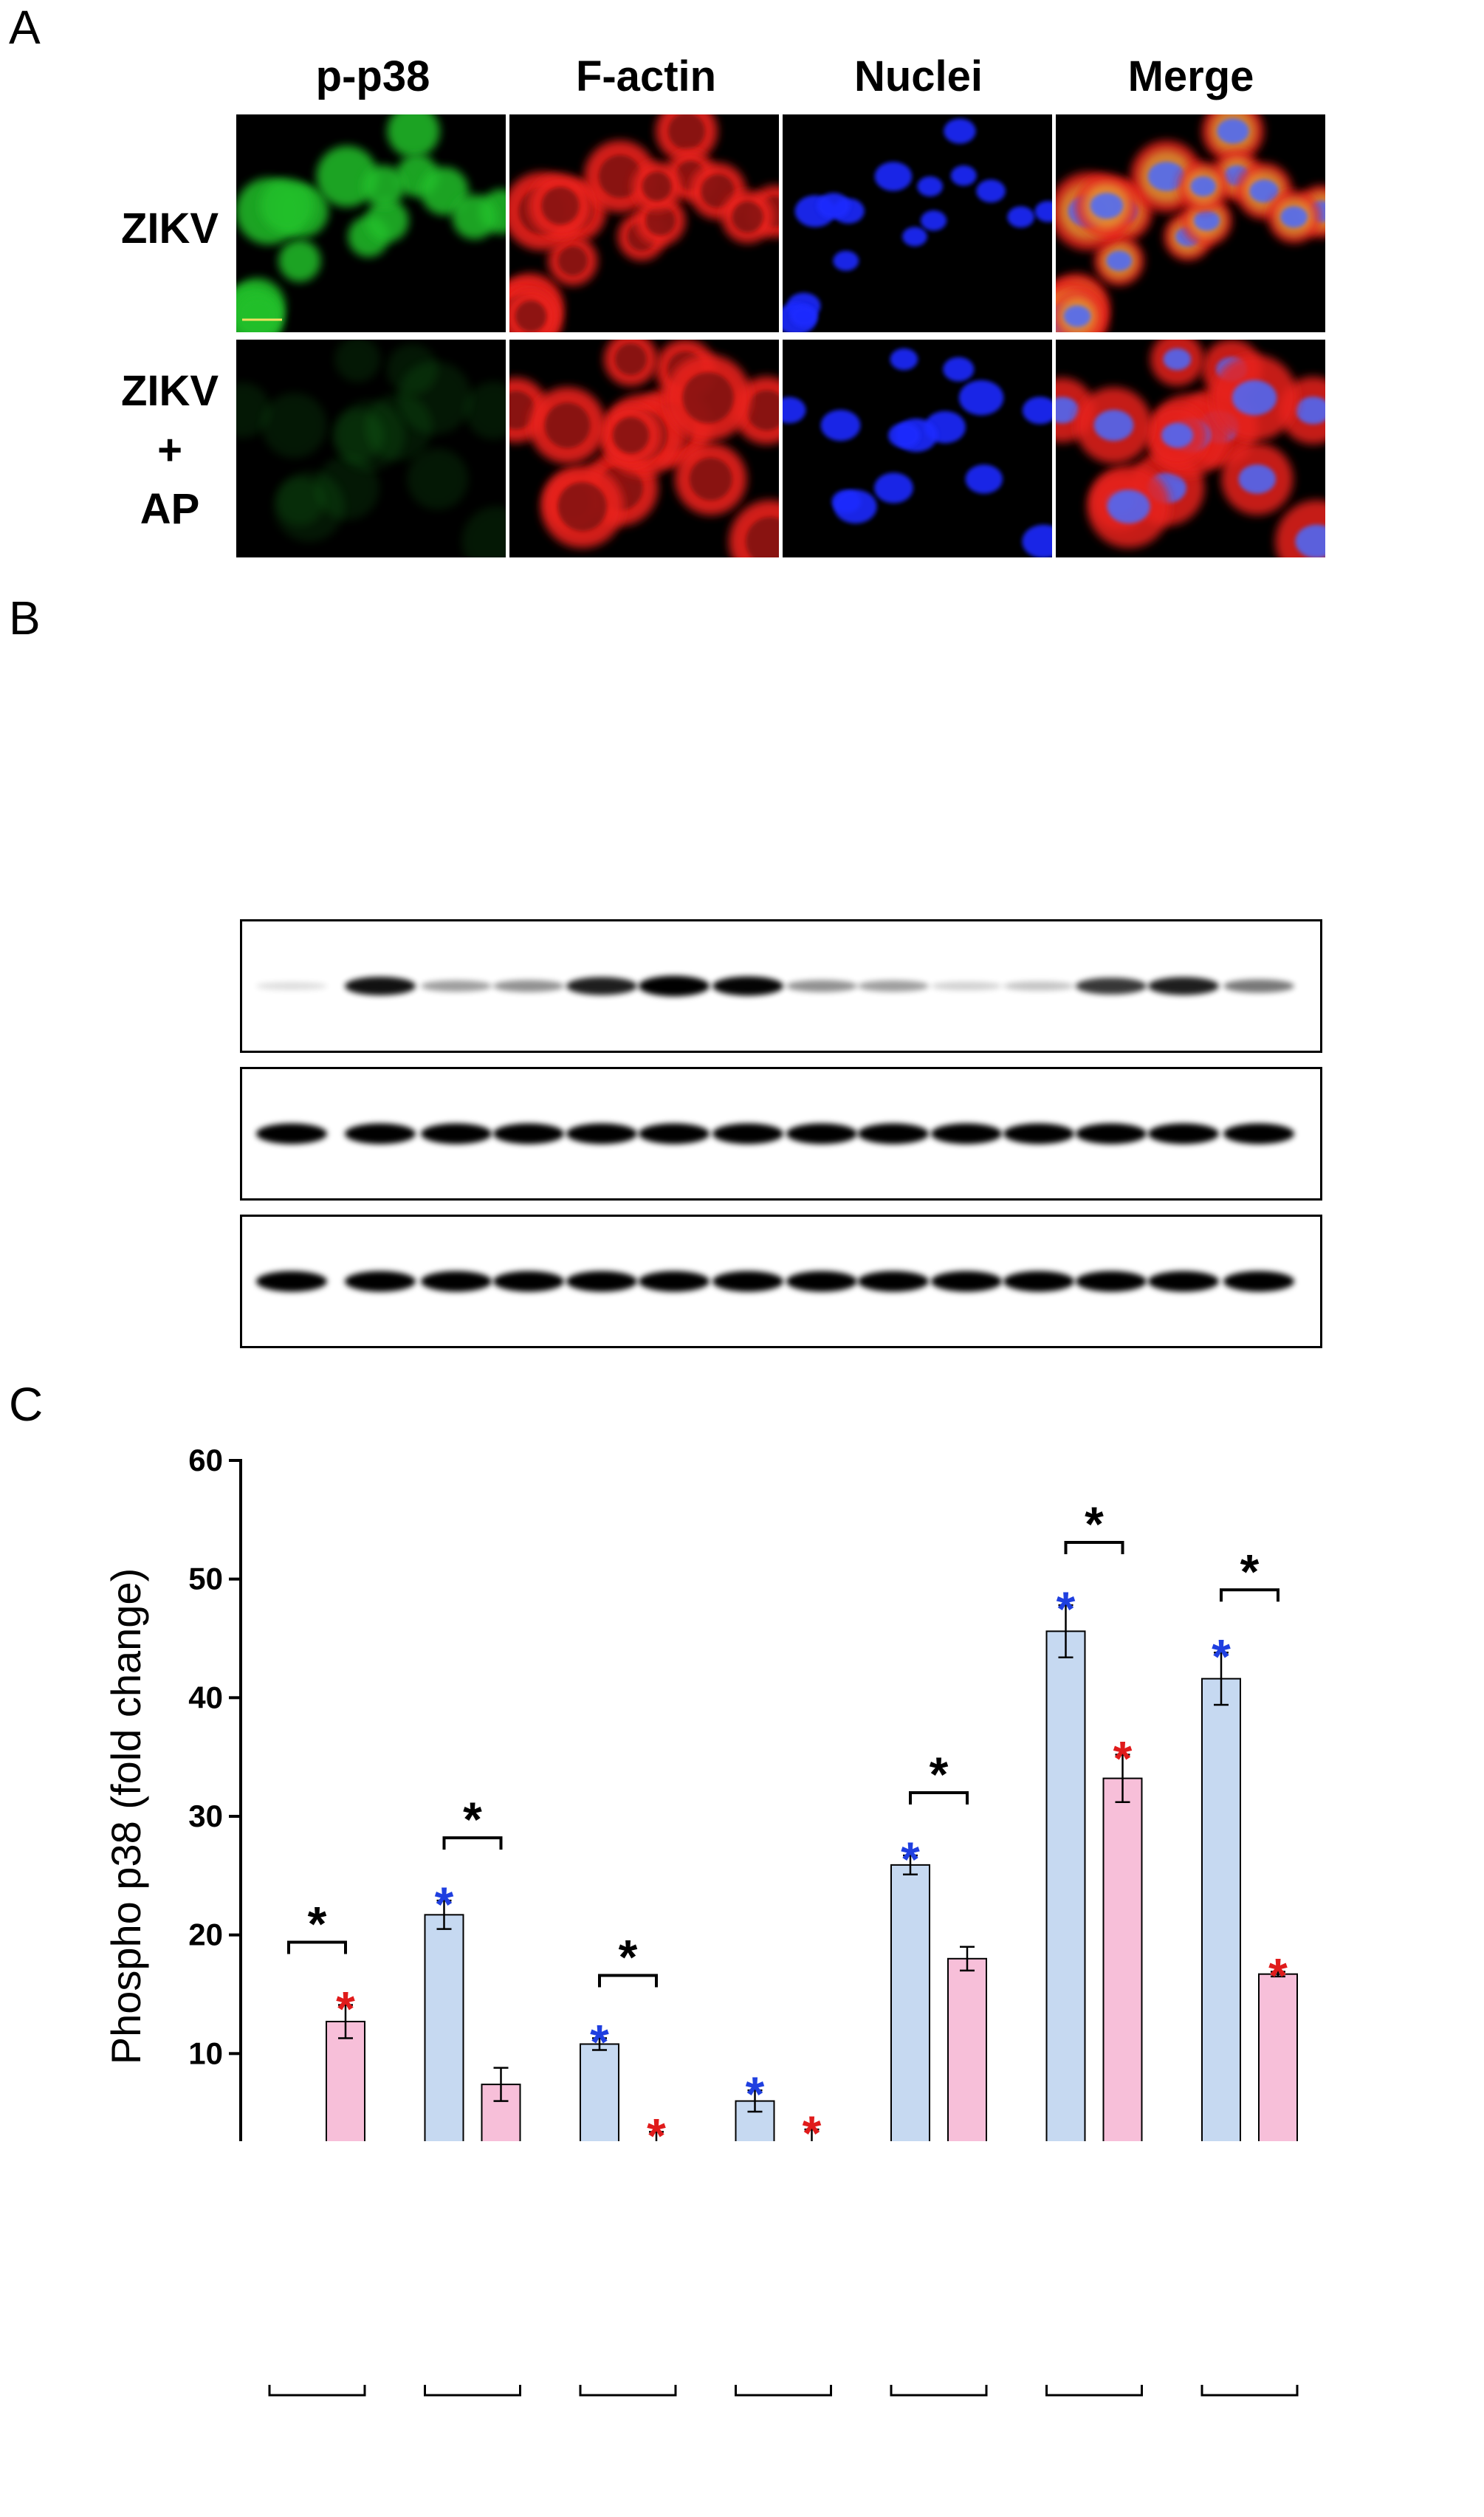  Describe the element at coordinates (1190, 223) in the screenshot. I see `micrograph-merge-row1` at that location.